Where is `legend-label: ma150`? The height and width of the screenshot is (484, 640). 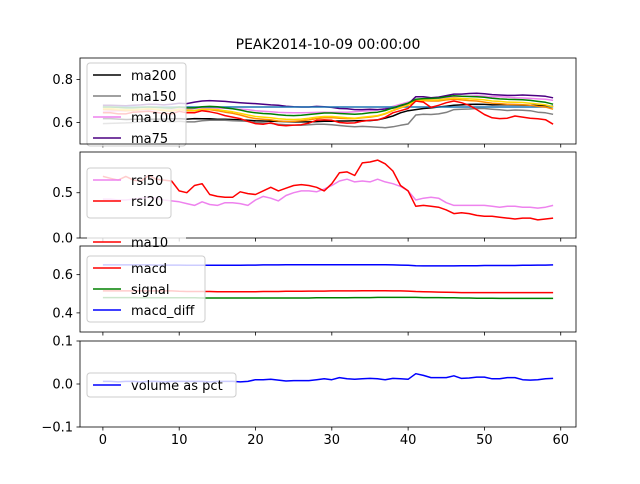 legend-label: ma150 is located at coordinates (153, 97).